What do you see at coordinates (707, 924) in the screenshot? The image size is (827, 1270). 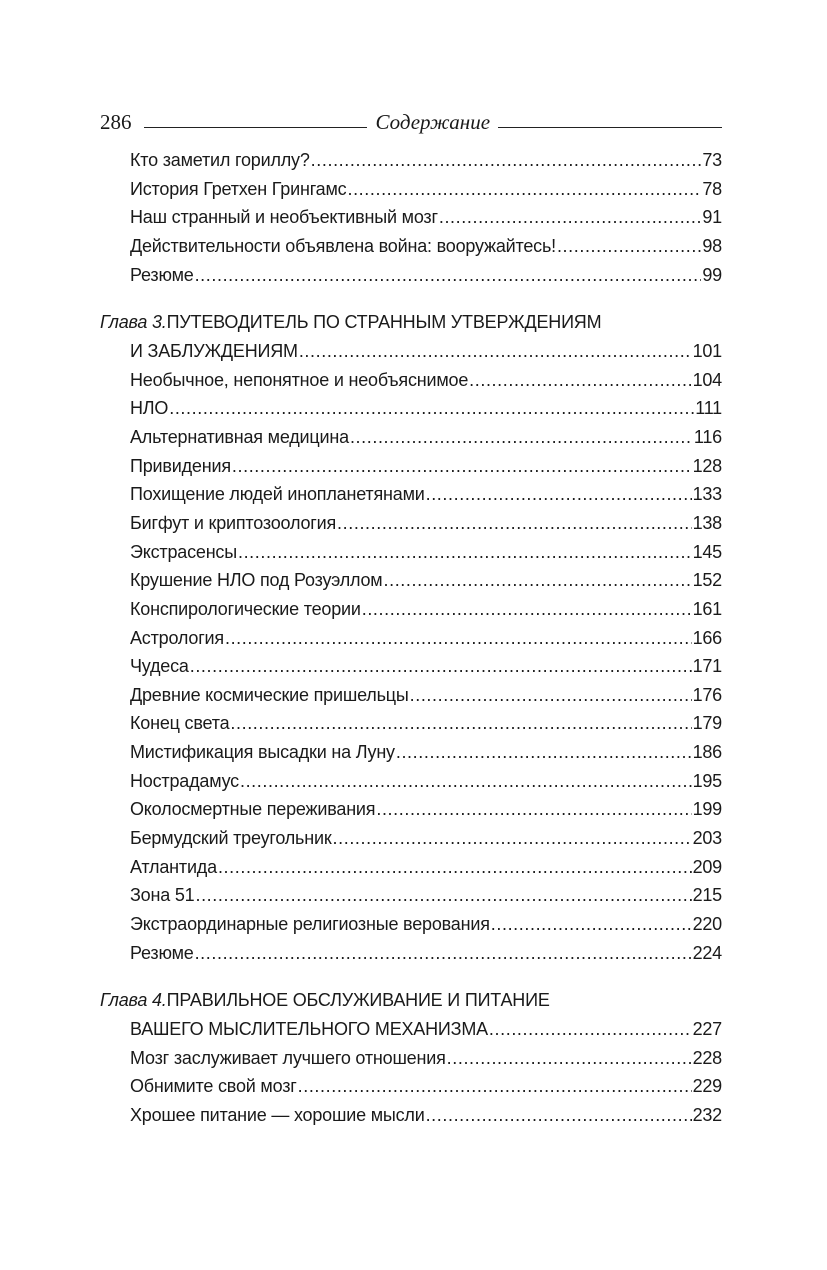 I see `entry-page: 220` at bounding box center [707, 924].